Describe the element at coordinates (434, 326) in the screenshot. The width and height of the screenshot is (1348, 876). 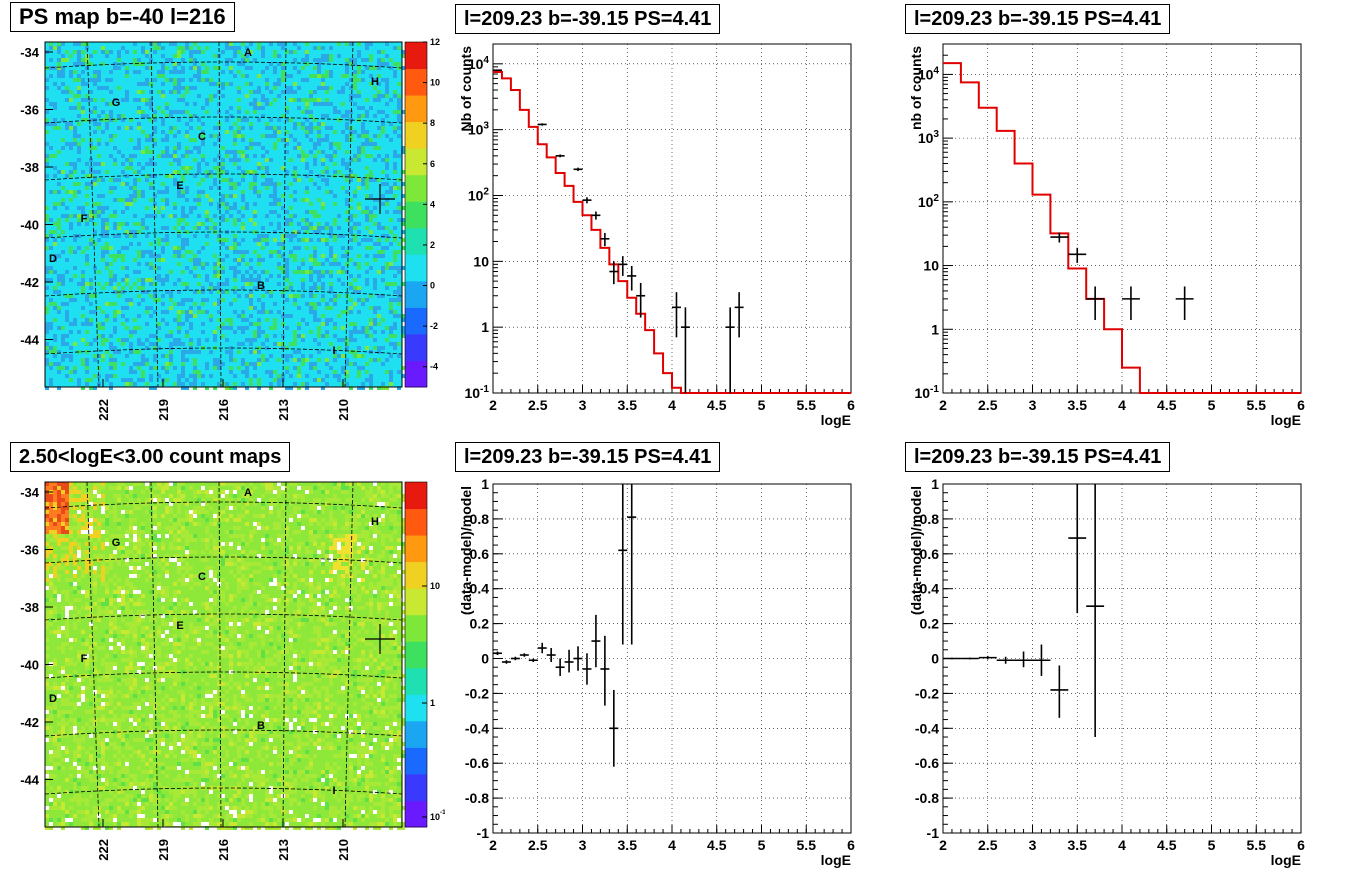
I see `colorbar-tick-label: -2` at that location.